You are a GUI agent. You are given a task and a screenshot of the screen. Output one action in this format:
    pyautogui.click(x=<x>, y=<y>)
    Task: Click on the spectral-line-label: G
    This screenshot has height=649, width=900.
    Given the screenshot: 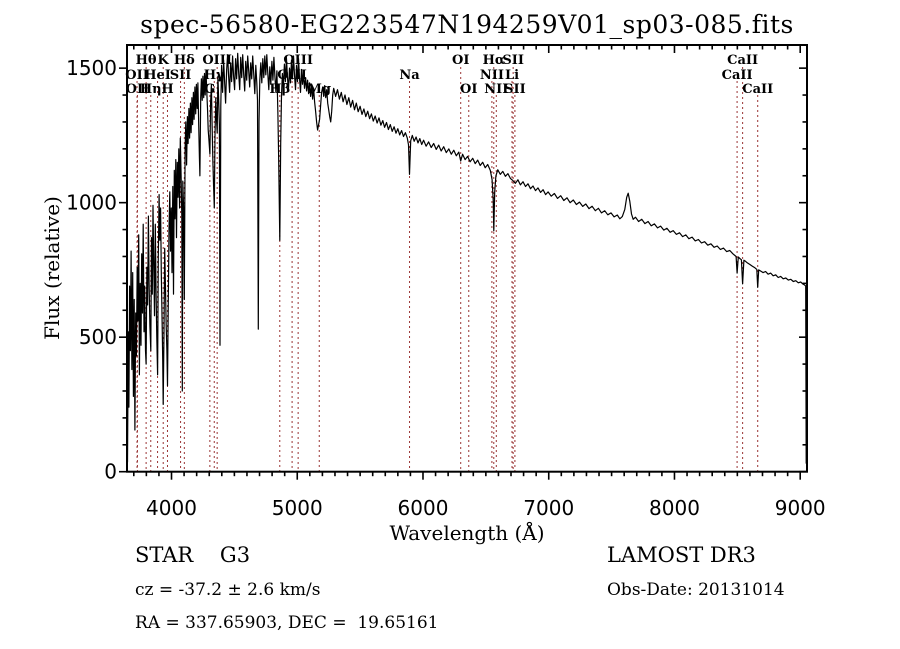 What is the action you would take?
    pyautogui.click(x=209, y=89)
    